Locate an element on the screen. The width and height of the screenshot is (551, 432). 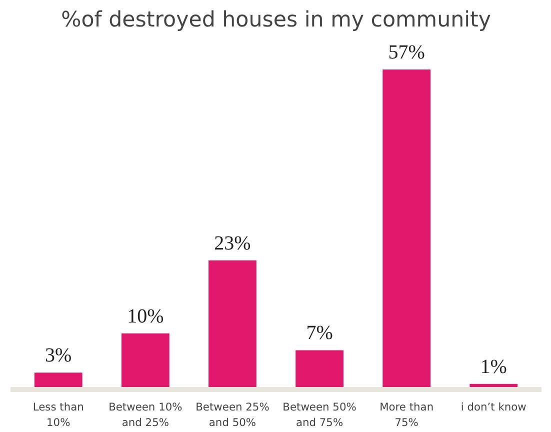
x-tick-label: Between 25% and 50% is located at coordinates (233, 415).